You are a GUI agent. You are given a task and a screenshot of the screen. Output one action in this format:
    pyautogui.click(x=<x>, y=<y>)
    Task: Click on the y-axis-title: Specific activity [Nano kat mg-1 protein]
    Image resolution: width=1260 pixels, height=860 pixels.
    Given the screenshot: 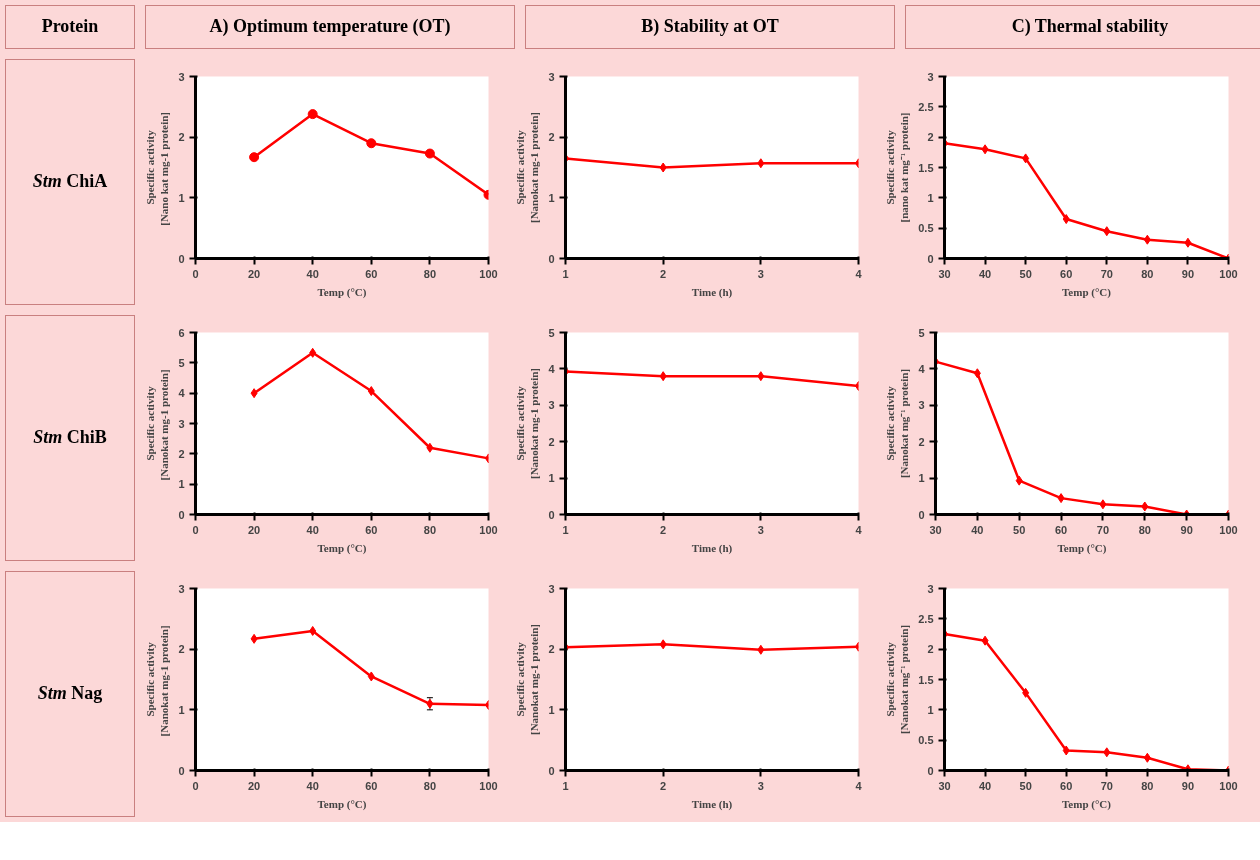 What is the action you would take?
    pyautogui.click(x=157, y=168)
    